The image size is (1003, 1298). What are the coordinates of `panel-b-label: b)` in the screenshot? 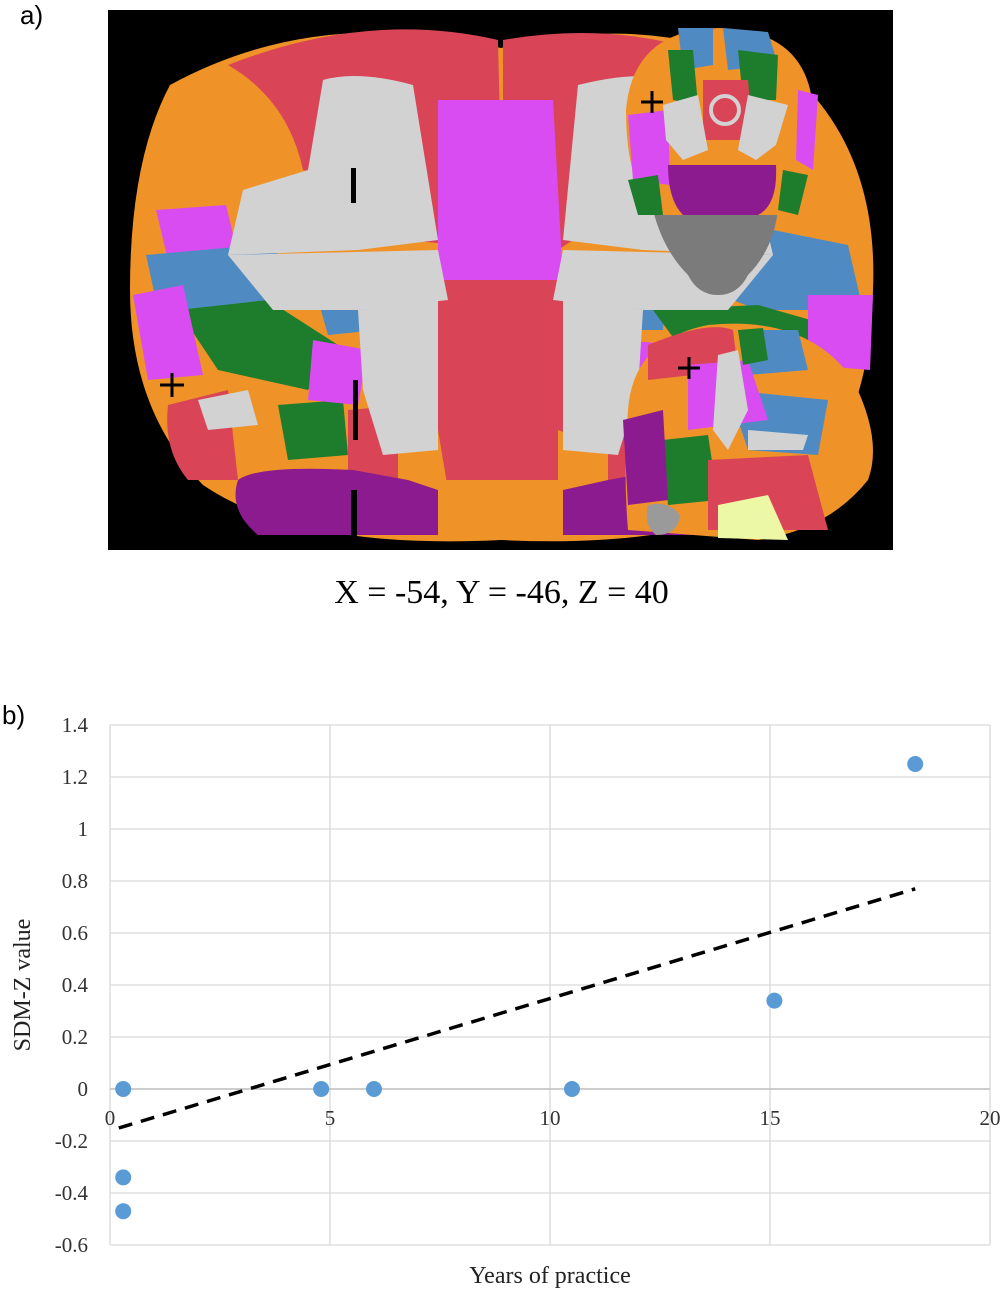 It's located at (14, 715).